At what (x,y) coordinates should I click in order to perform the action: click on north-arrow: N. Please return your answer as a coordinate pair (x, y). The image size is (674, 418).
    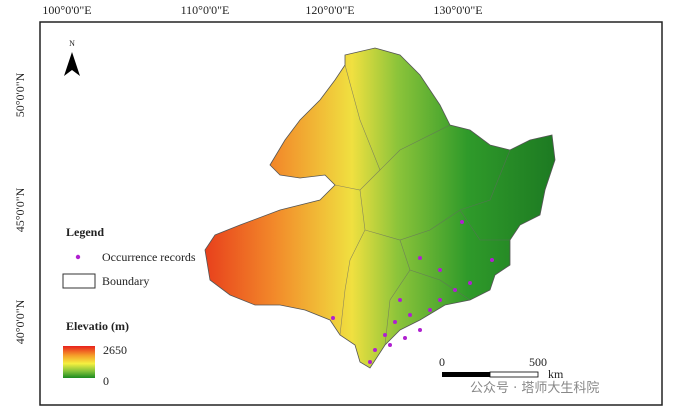
    Looking at the image, I should click on (72, 57).